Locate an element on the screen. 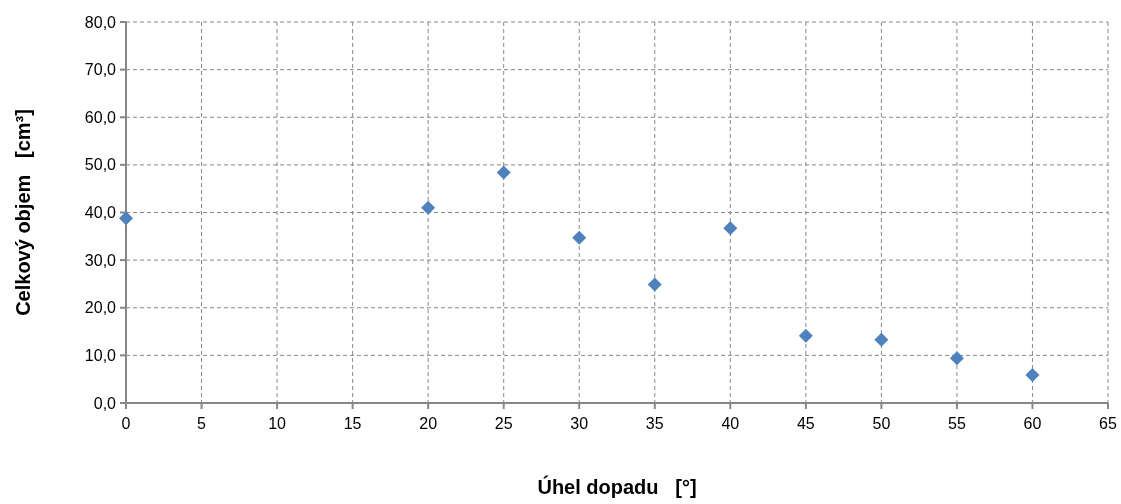 Image resolution: width=1121 pixels, height=504 pixels. x-tick-label: 30 is located at coordinates (579, 423).